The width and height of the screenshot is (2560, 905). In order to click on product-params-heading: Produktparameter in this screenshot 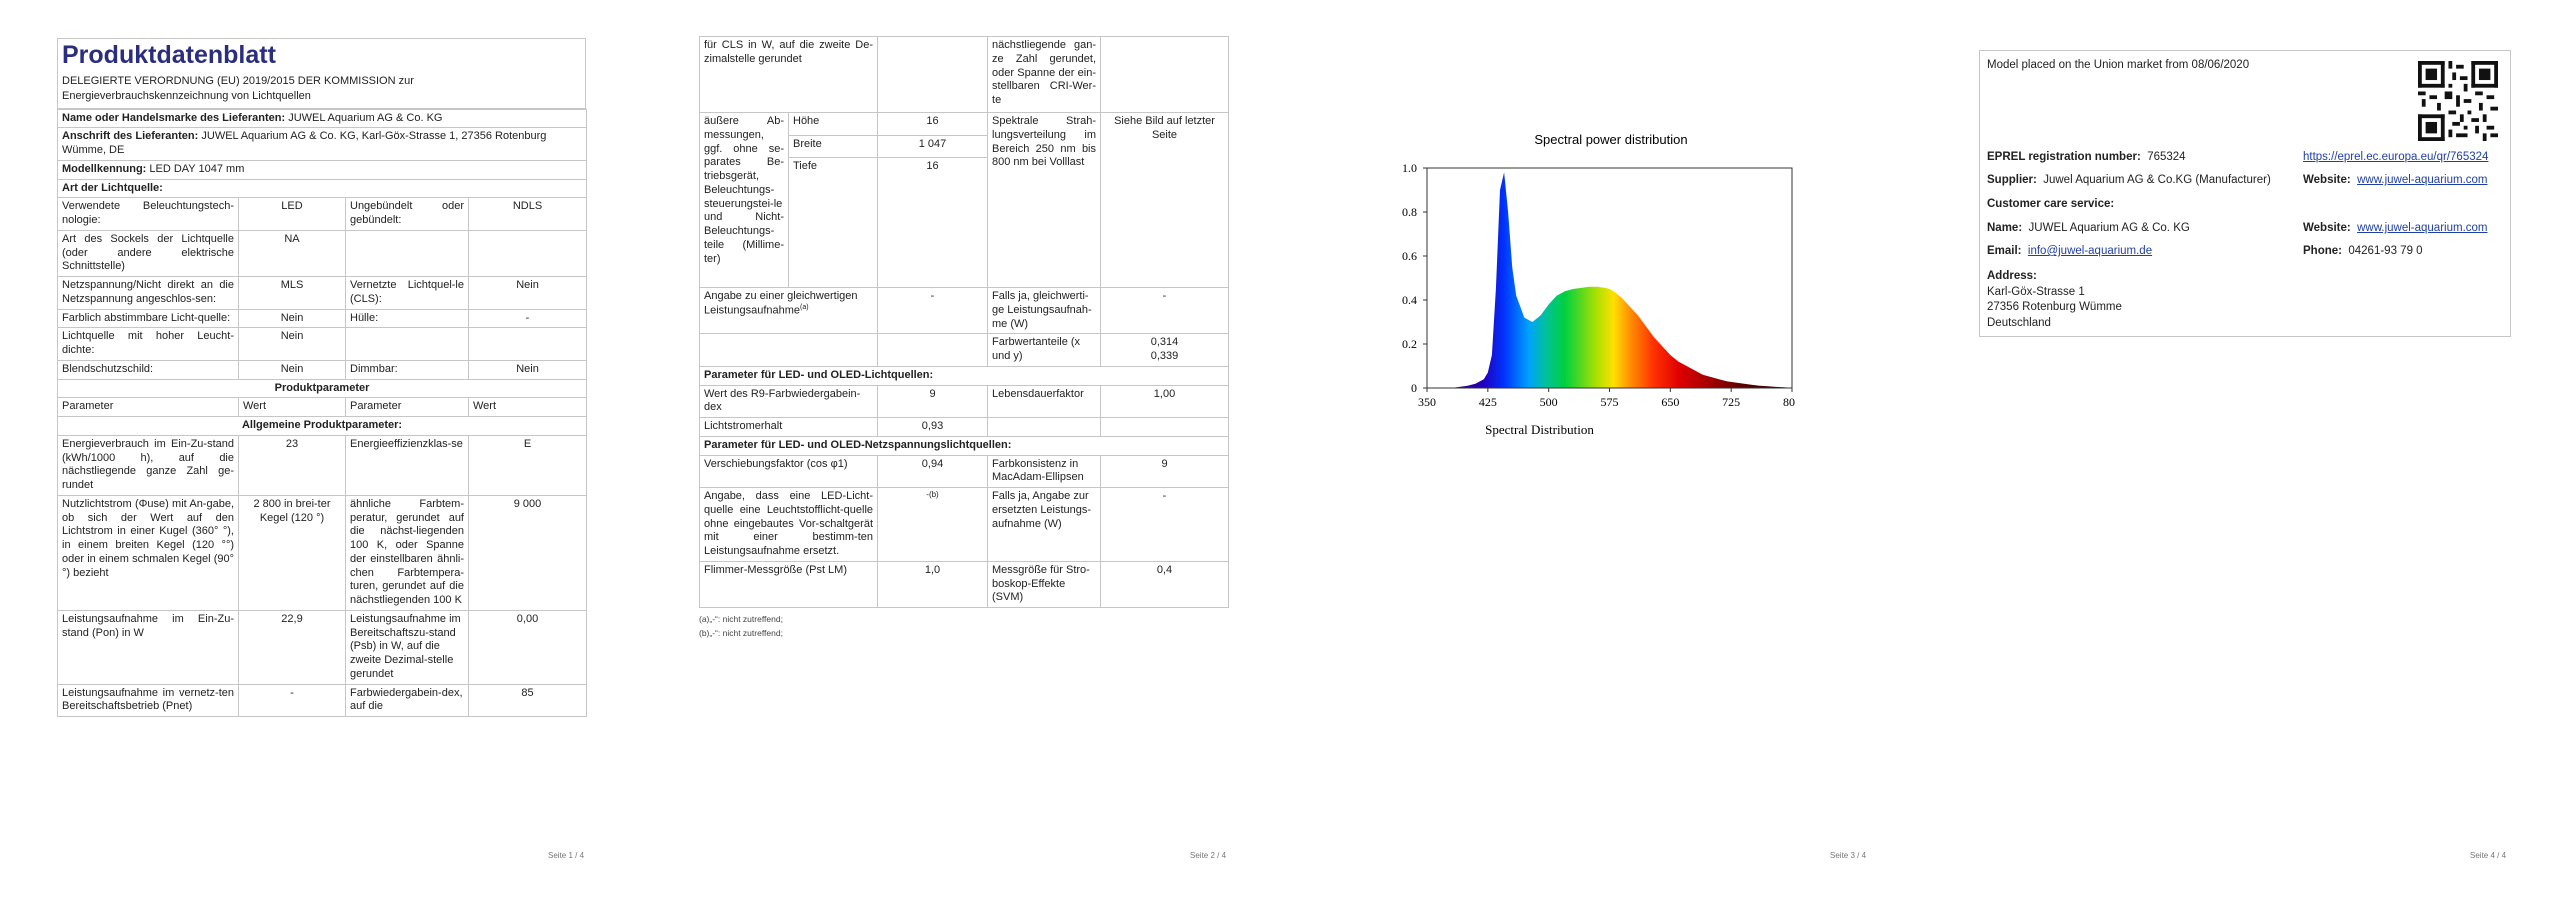, I will do `click(322, 388)`.